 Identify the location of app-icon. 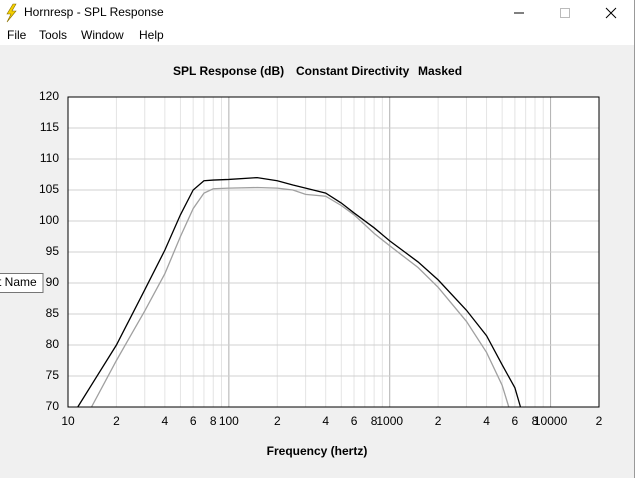
(11, 13).